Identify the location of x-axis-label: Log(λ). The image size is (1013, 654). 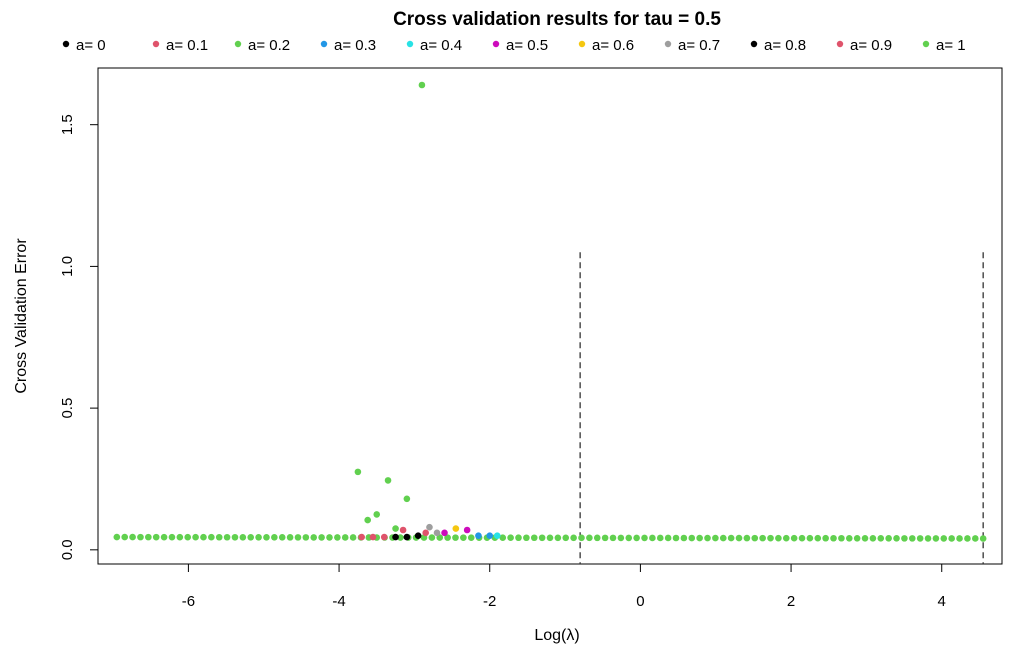
(556, 635).